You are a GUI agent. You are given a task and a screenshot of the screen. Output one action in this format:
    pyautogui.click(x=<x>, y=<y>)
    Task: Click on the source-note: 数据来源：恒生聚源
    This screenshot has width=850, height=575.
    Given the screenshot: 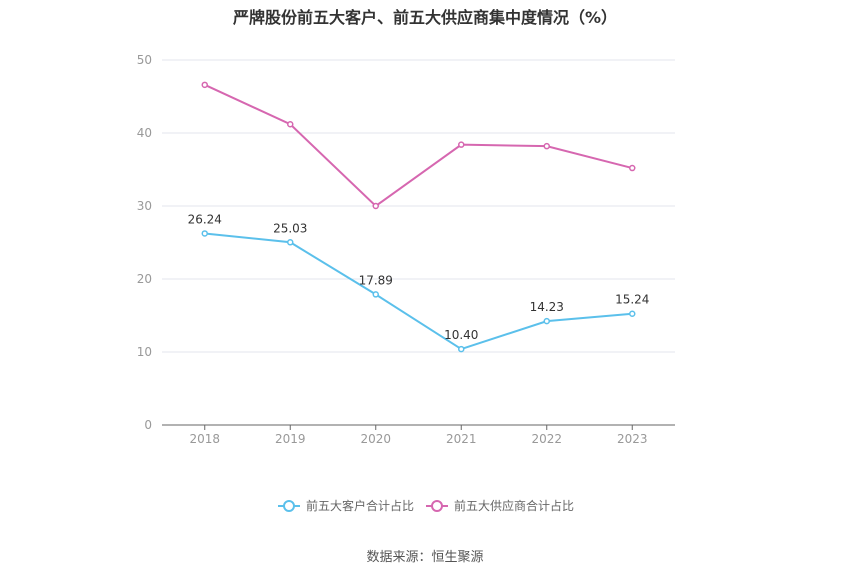 What is the action you would take?
    pyautogui.click(x=425, y=557)
    